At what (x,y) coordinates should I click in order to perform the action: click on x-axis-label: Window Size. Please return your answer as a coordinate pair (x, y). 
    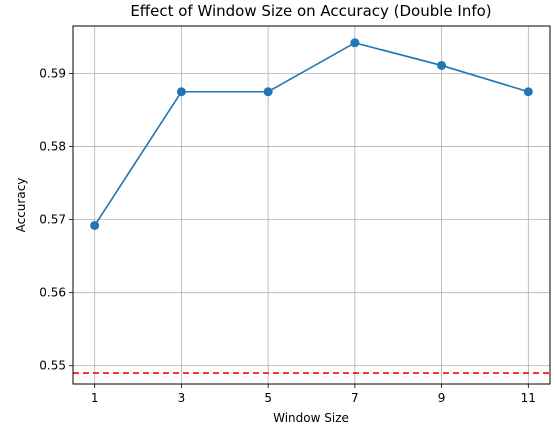
    Looking at the image, I should click on (311, 418).